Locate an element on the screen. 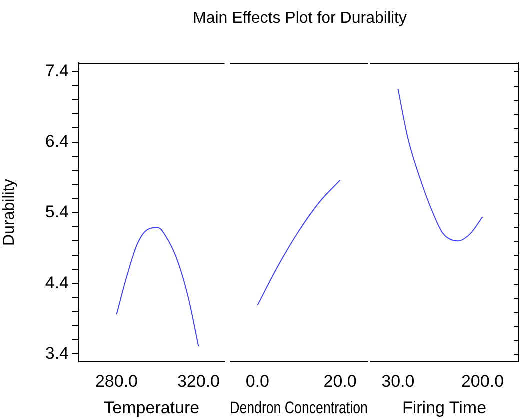  x-tick-label: 30.0 is located at coordinates (398, 381).